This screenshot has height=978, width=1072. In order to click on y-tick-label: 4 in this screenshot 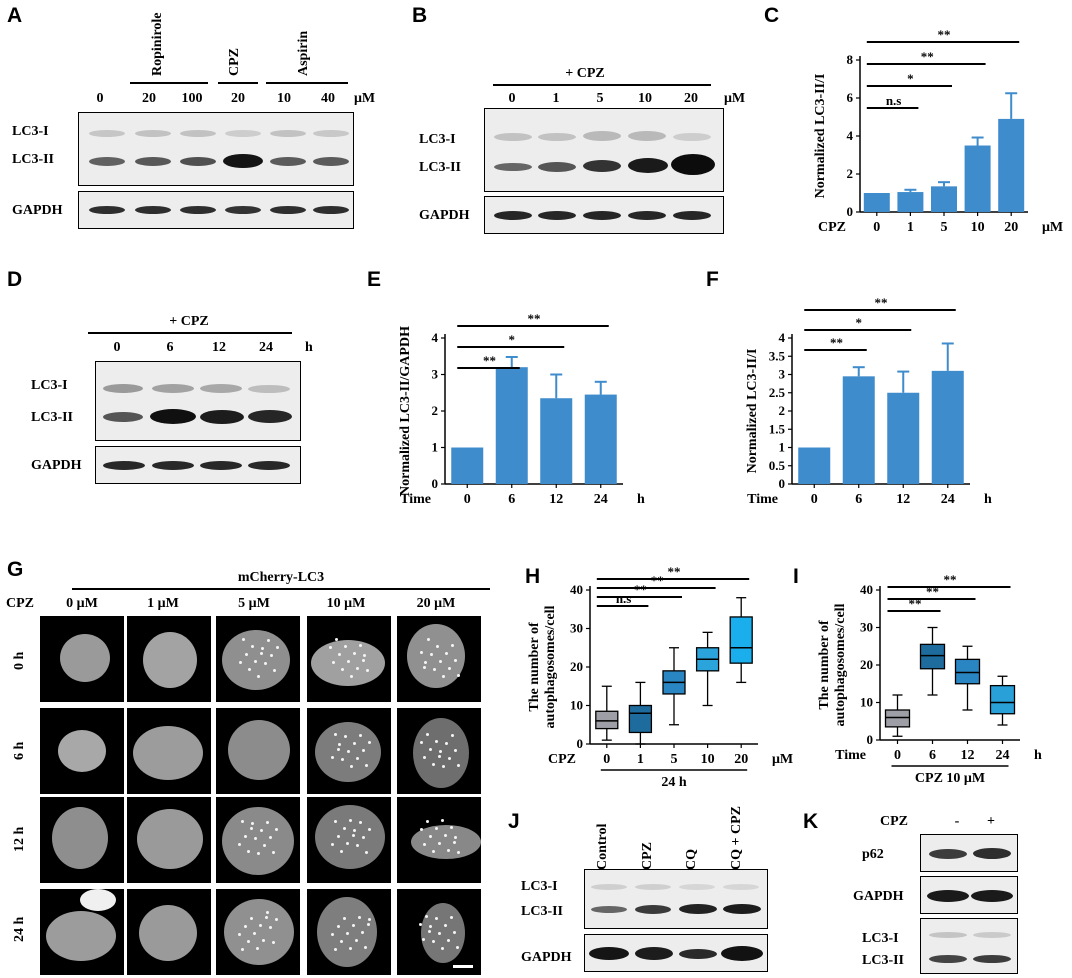, I will do `click(850, 135)`.